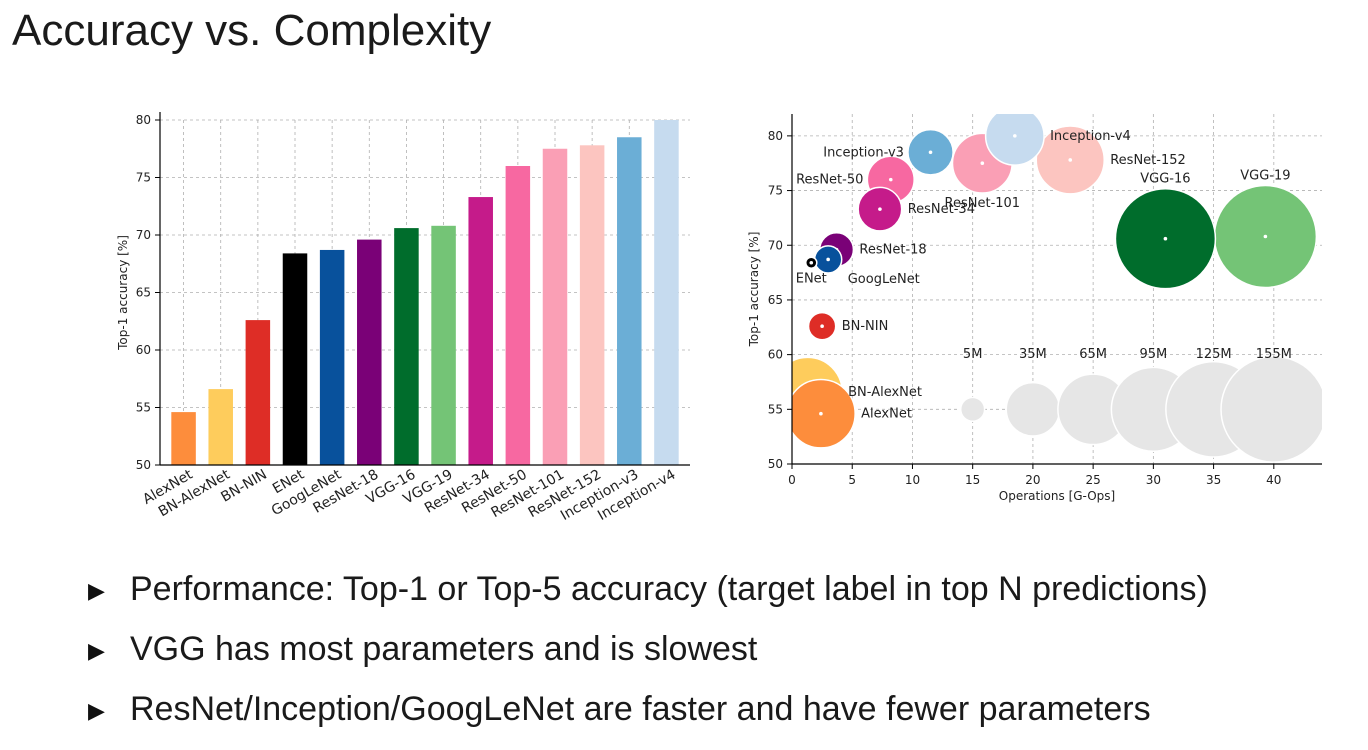 This screenshot has height=750, width=1368. I want to click on bubble-label: ResNet-50, so click(829, 180).